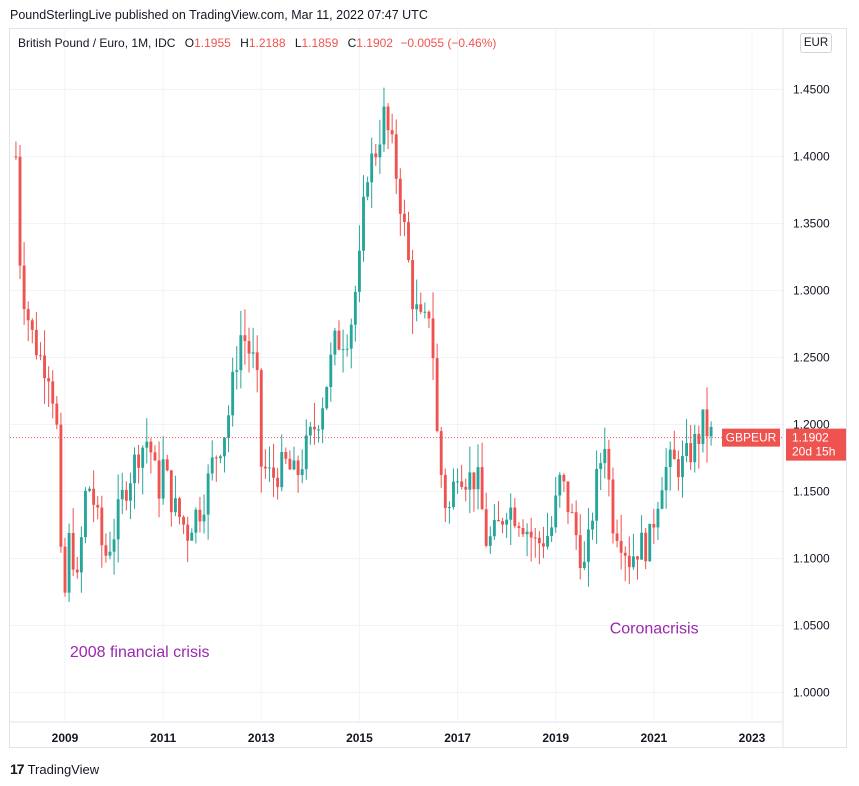 The image size is (859, 786). What do you see at coordinates (654, 629) in the screenshot?
I see `chart-annotation: Coronacrisis` at bounding box center [654, 629].